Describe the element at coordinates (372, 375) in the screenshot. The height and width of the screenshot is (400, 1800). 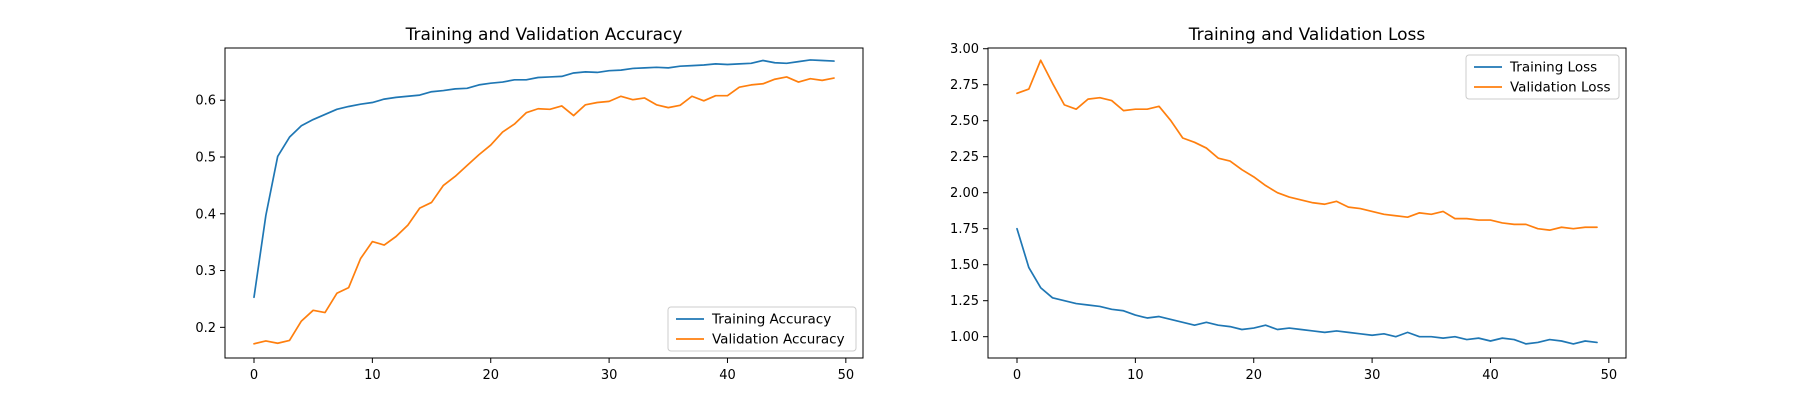
I see `chart-1-x-tick-label: 10` at that location.